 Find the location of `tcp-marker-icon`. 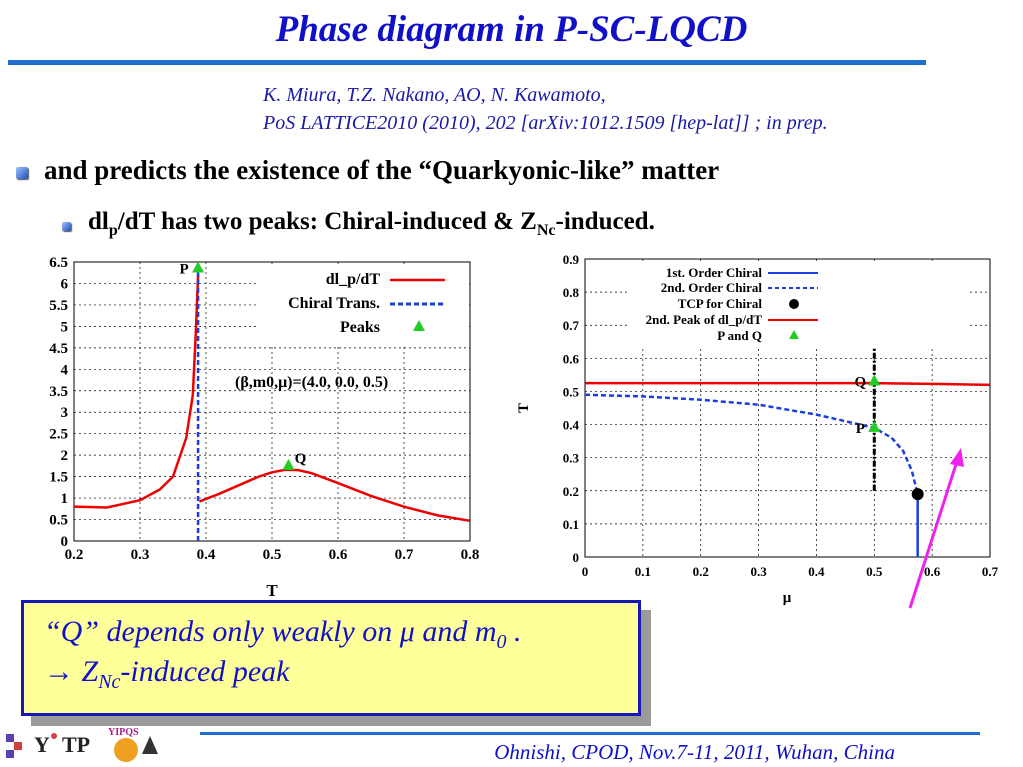

tcp-marker-icon is located at coordinates (794, 304).